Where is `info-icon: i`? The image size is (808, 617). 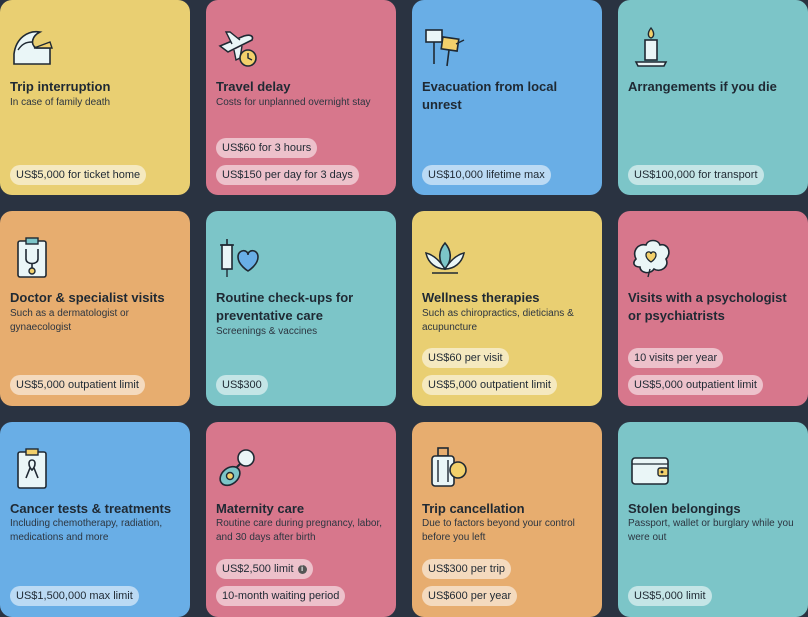 info-icon: i is located at coordinates (302, 569).